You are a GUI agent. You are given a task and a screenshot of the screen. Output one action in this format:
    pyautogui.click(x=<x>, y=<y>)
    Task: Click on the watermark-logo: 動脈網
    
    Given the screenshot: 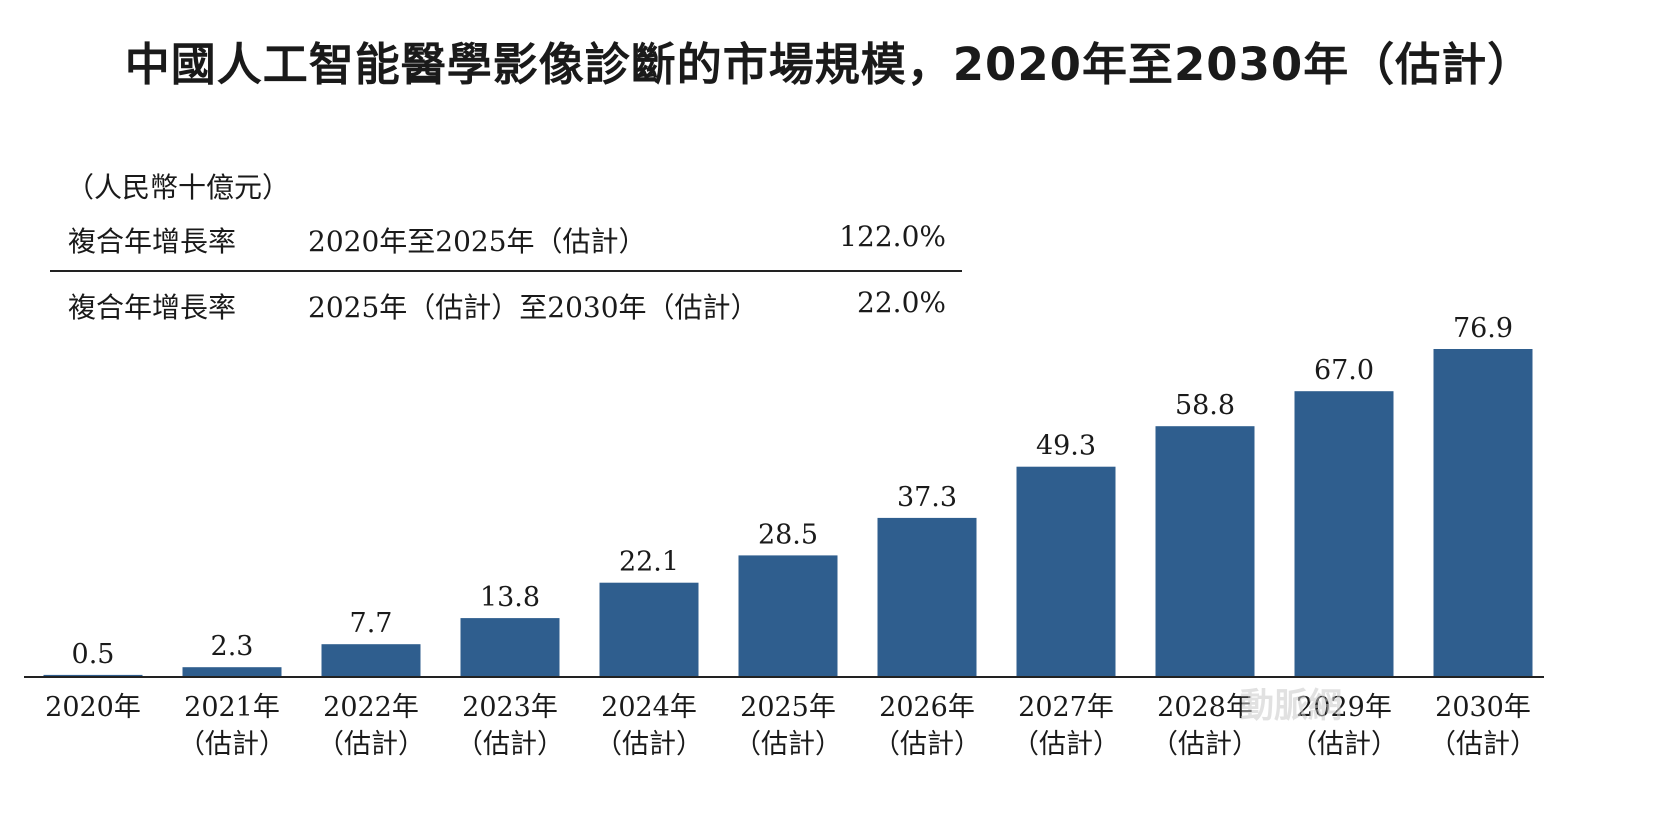 What is the action you would take?
    pyautogui.click(x=1291, y=706)
    